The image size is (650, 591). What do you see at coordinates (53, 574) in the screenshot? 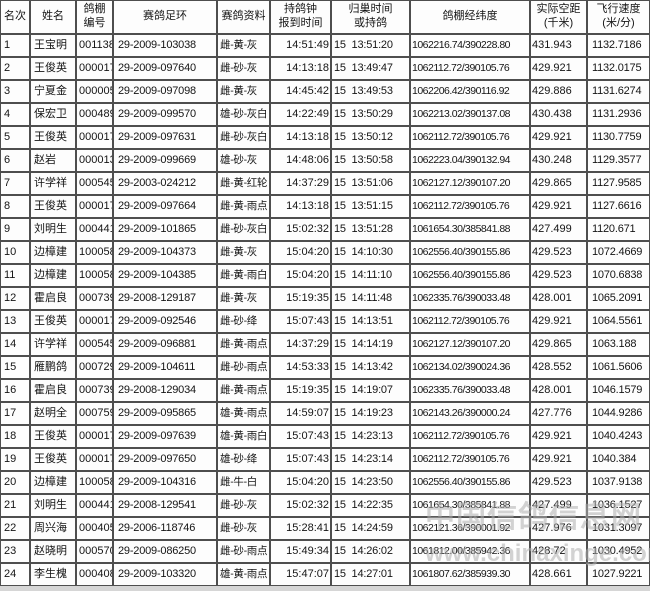
I see `cell-name: 李生槐` at bounding box center [53, 574].